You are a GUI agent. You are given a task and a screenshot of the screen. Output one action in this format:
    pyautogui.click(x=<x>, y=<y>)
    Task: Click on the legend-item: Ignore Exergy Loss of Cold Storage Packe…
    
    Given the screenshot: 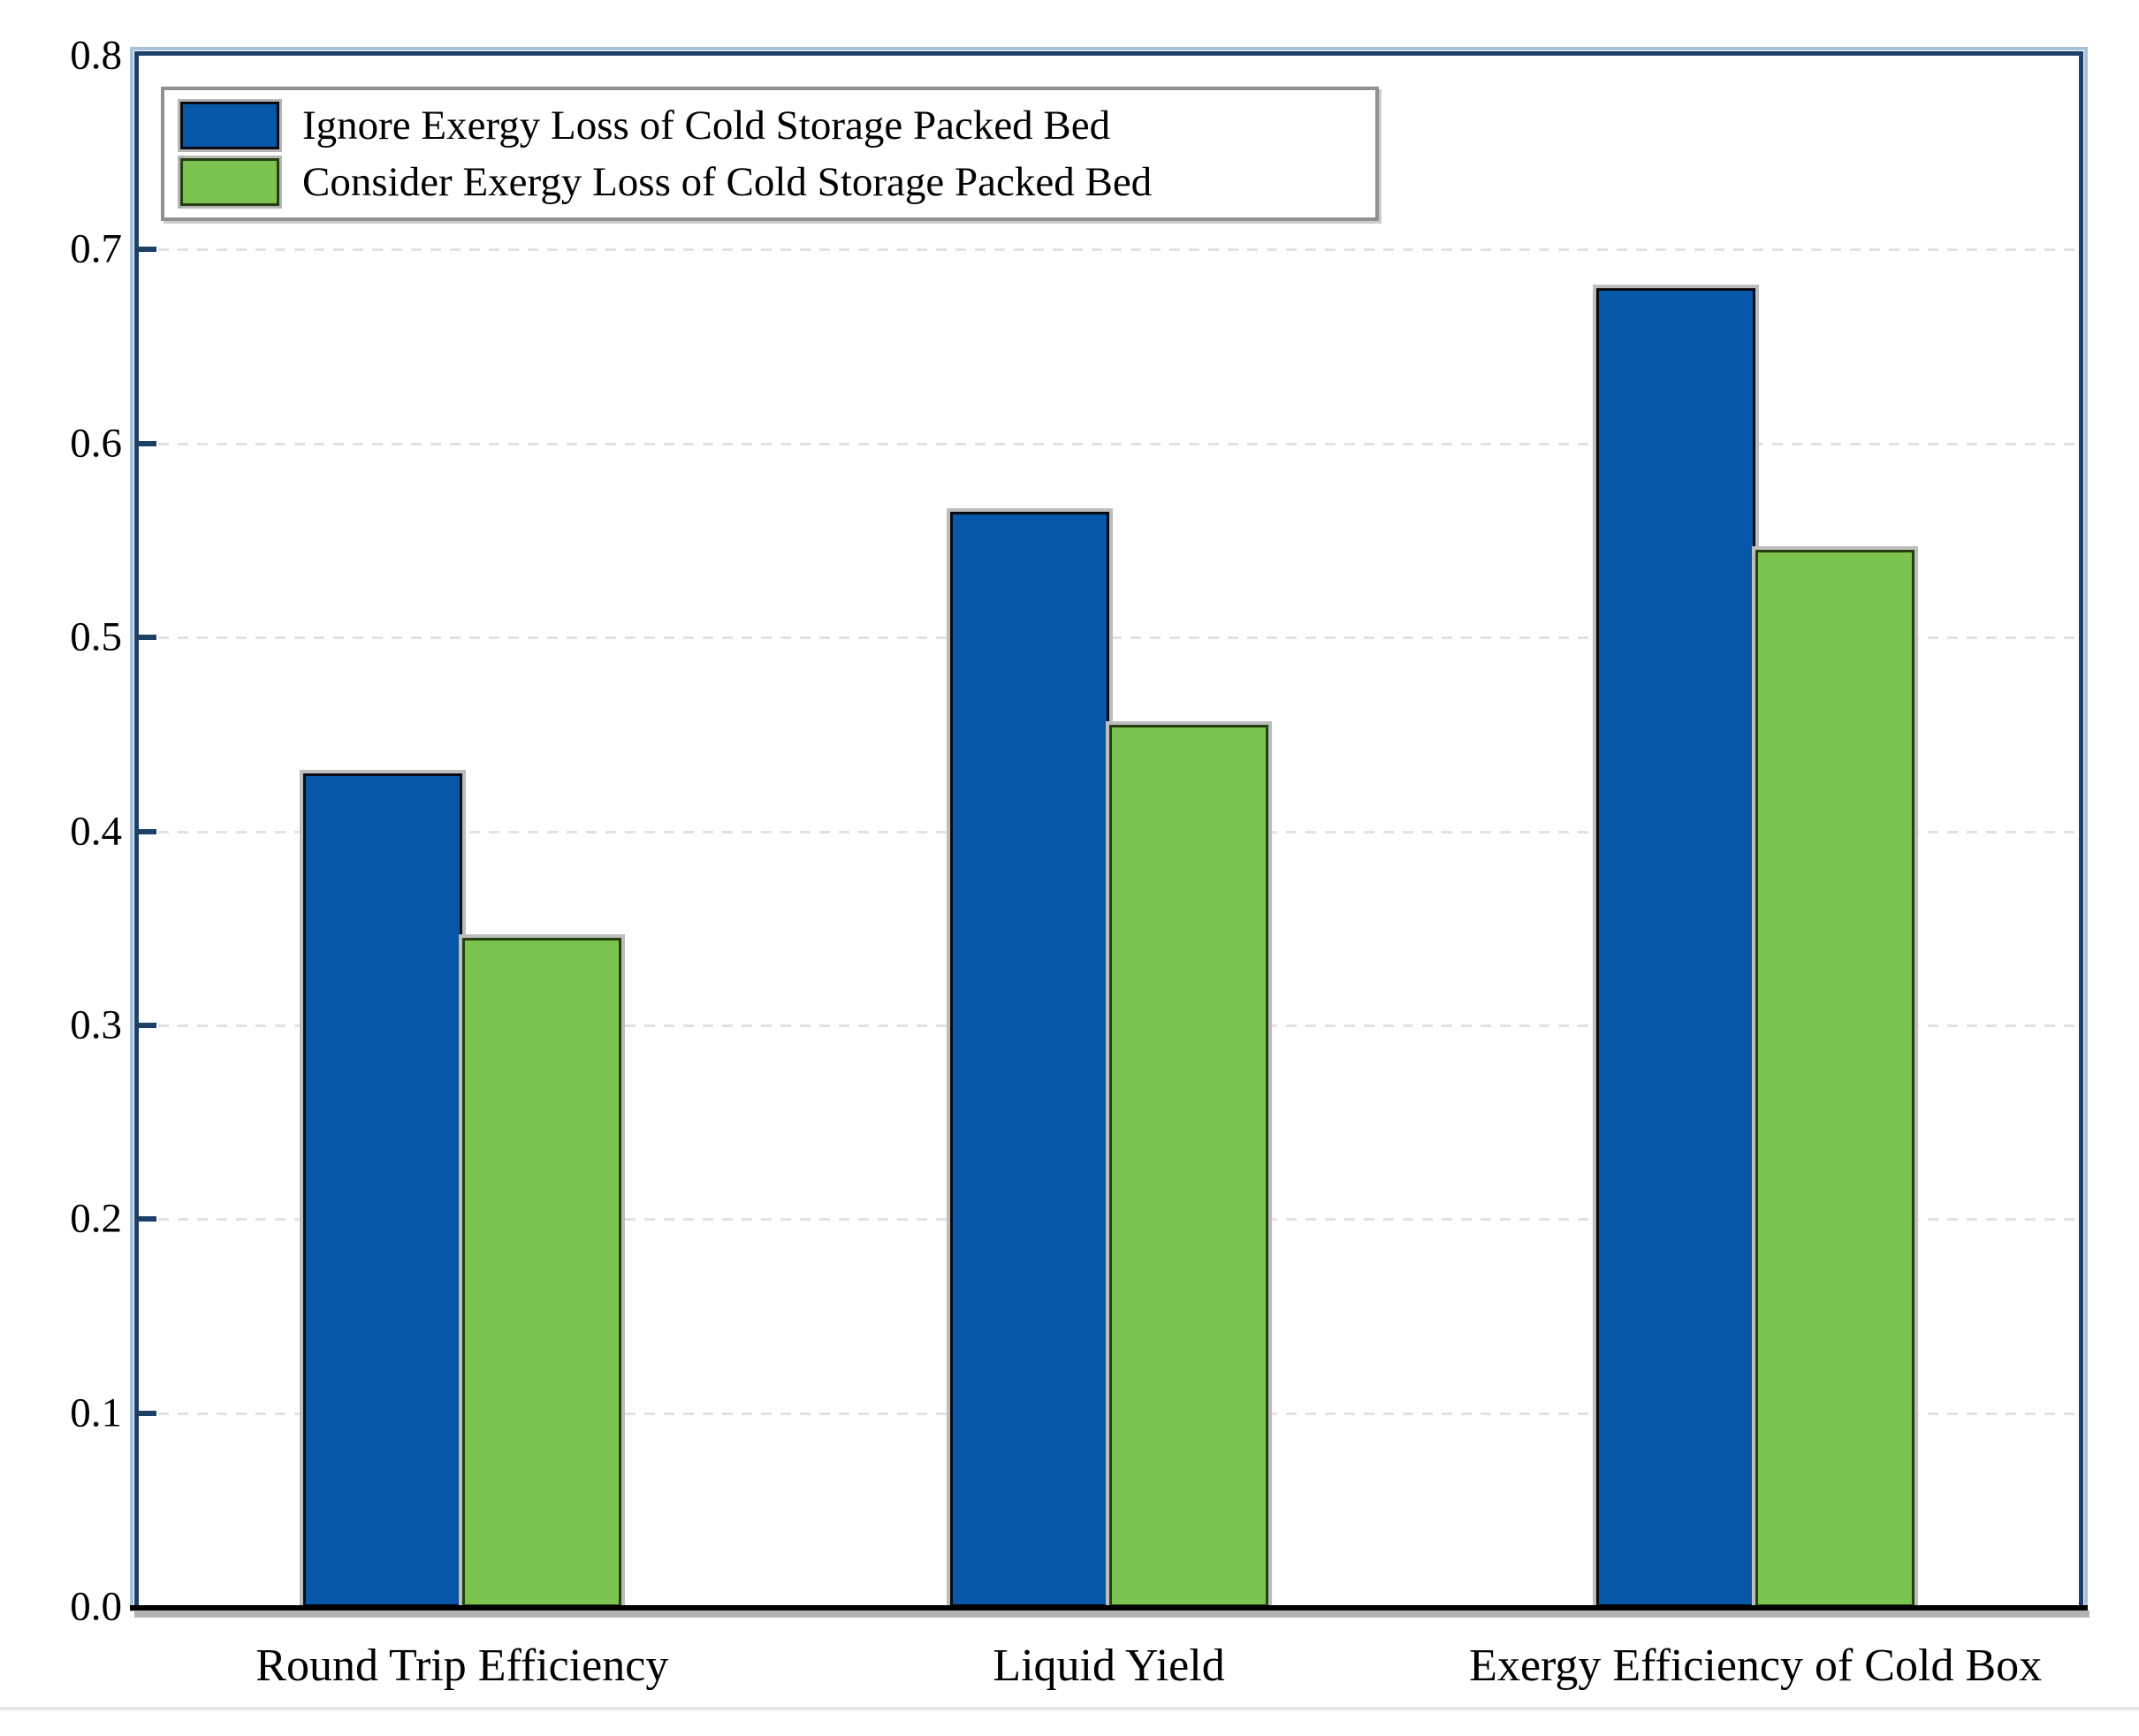 What is the action you would take?
    pyautogui.click(x=768, y=126)
    